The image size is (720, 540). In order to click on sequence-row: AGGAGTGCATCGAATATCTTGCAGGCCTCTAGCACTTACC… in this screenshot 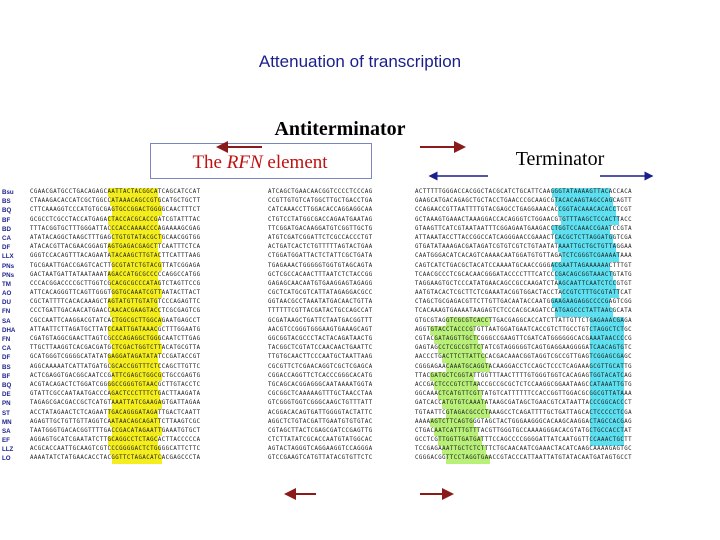, I will do `click(115, 440)`.